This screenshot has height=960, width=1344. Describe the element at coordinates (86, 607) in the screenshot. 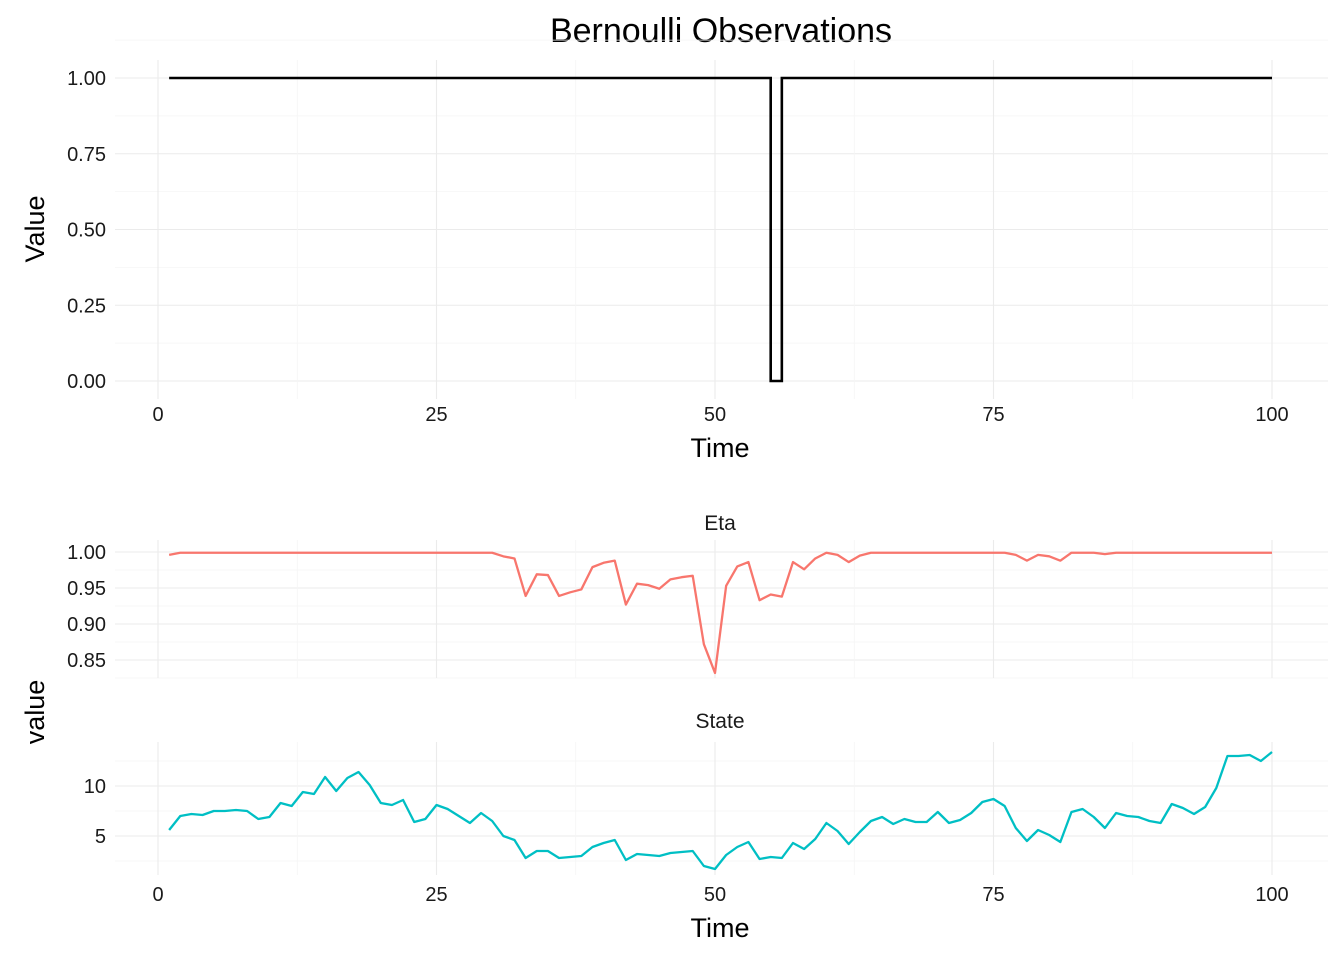

I see `eta-y-tick-labels: 0.85 0.90 0.95 1.00` at that location.